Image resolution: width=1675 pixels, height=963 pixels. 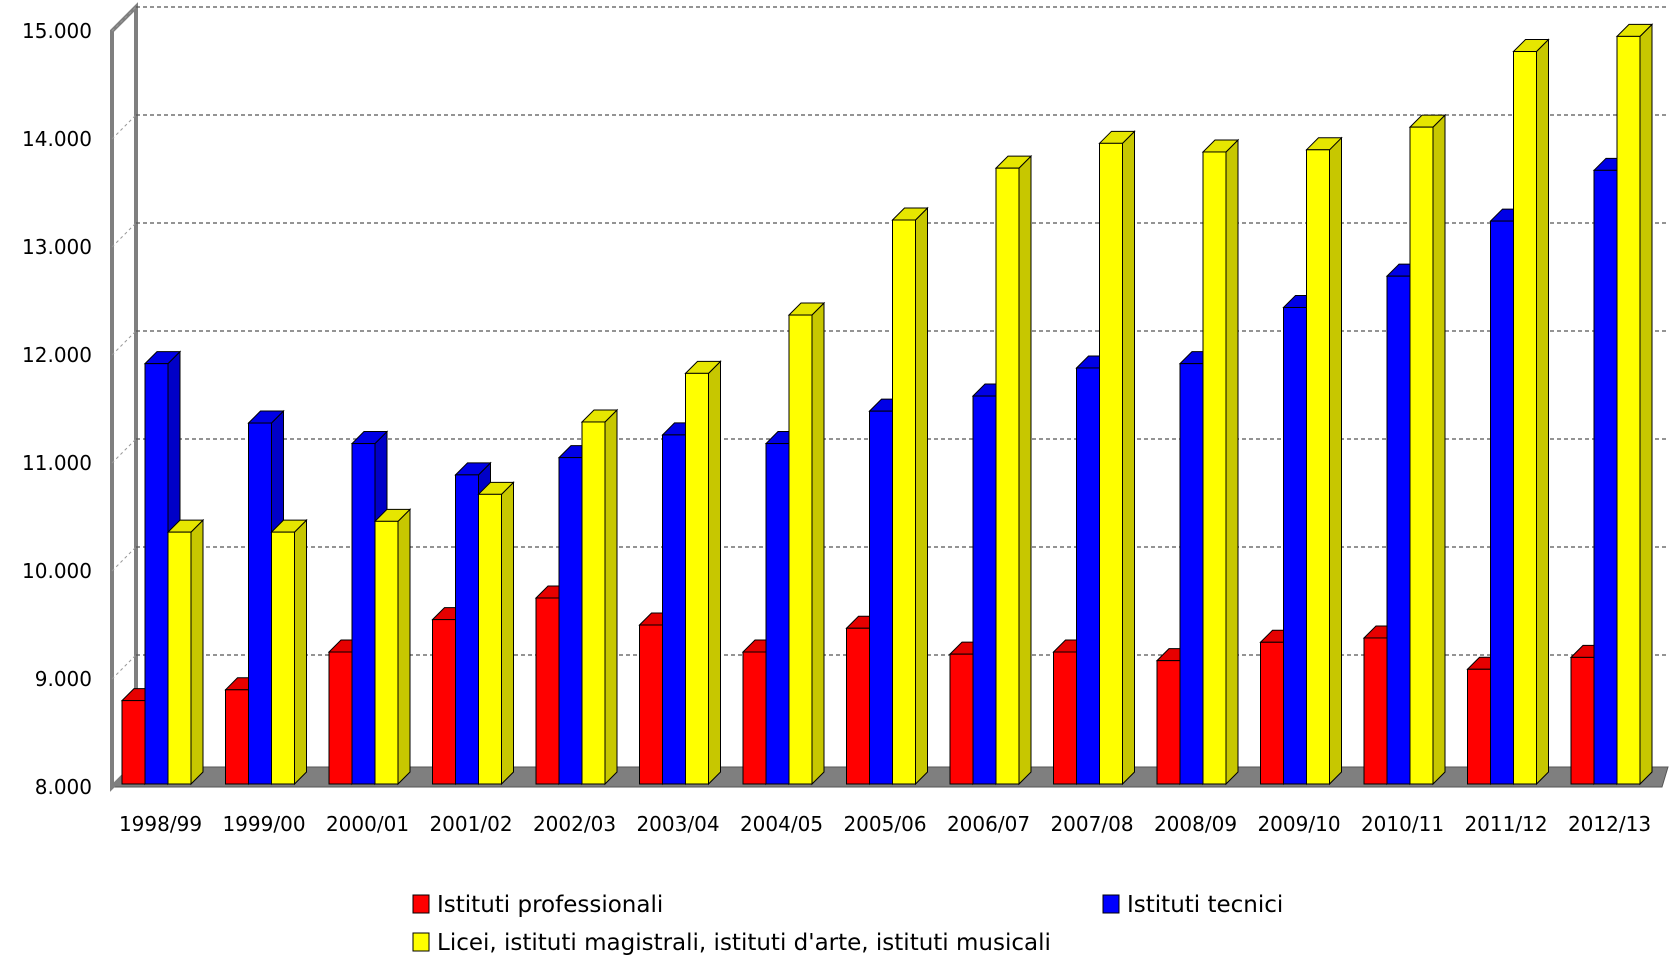 I want to click on y-tick-label: 9.000, so click(x=63, y=679).